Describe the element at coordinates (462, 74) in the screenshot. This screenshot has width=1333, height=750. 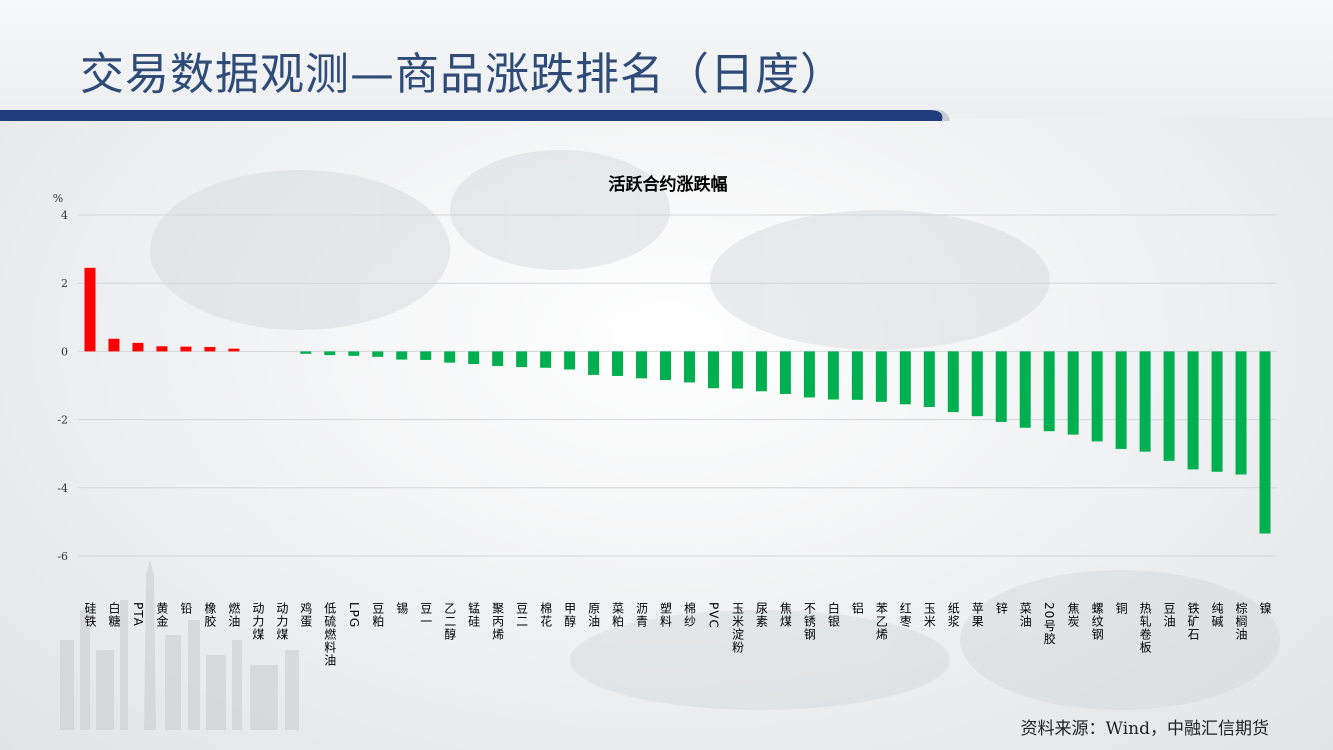
I see `page-title: 交易数据观测—商品涨跌排名（日度）` at that location.